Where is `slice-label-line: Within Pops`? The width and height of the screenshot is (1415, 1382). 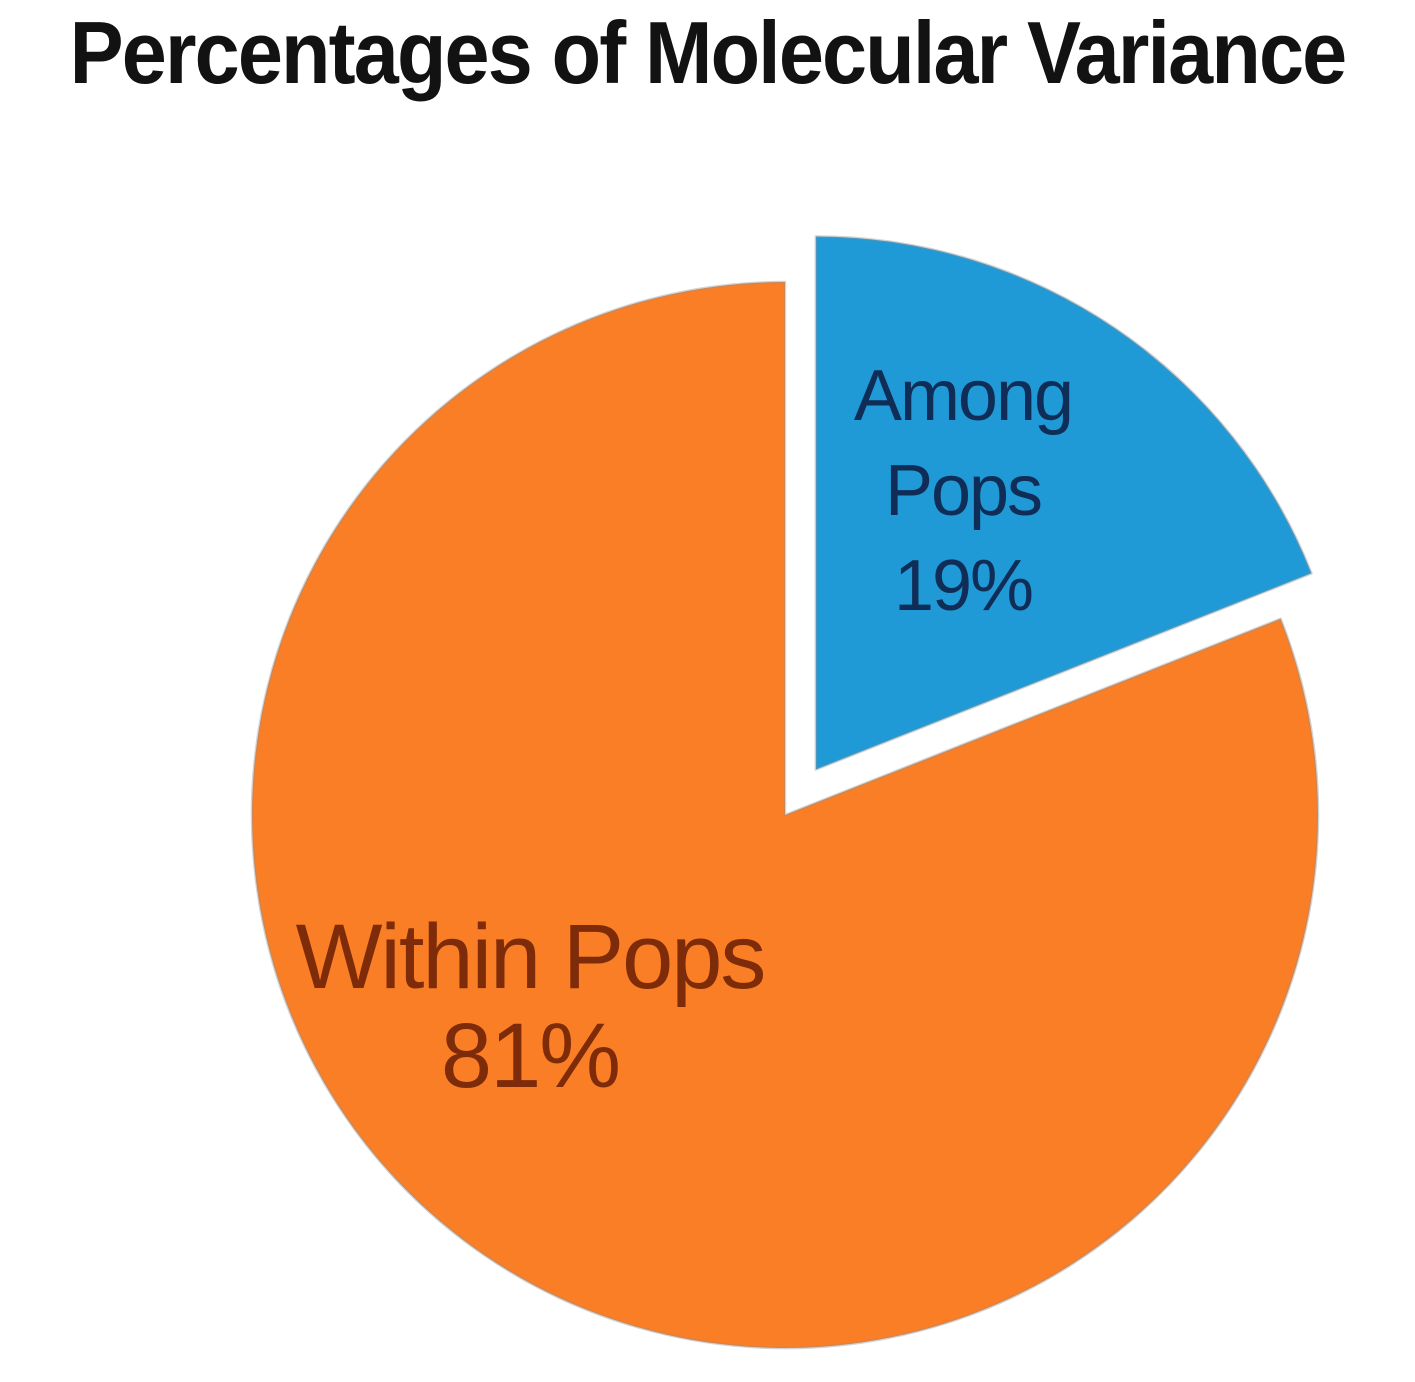 slice-label-line: Within Pops is located at coordinates (530, 957).